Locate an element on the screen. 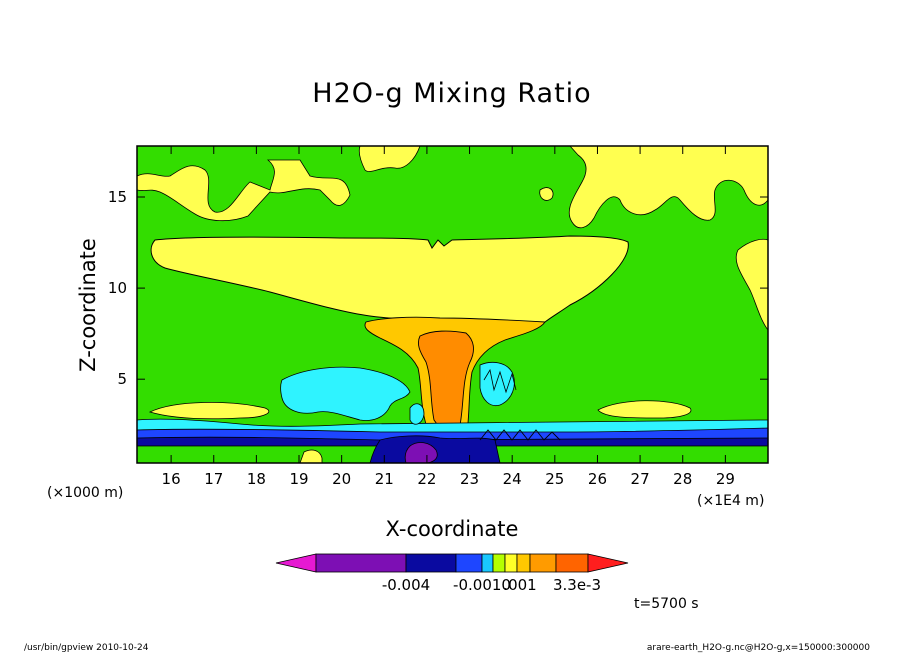 The width and height of the screenshot is (904, 654). x-tick-label: 27 is located at coordinates (640, 479).